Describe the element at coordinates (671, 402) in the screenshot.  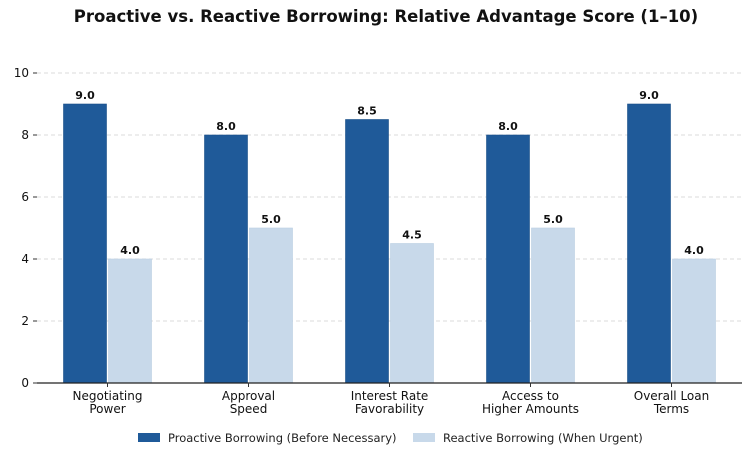
I see `x-tick-label: Overall Loan Terms` at that location.